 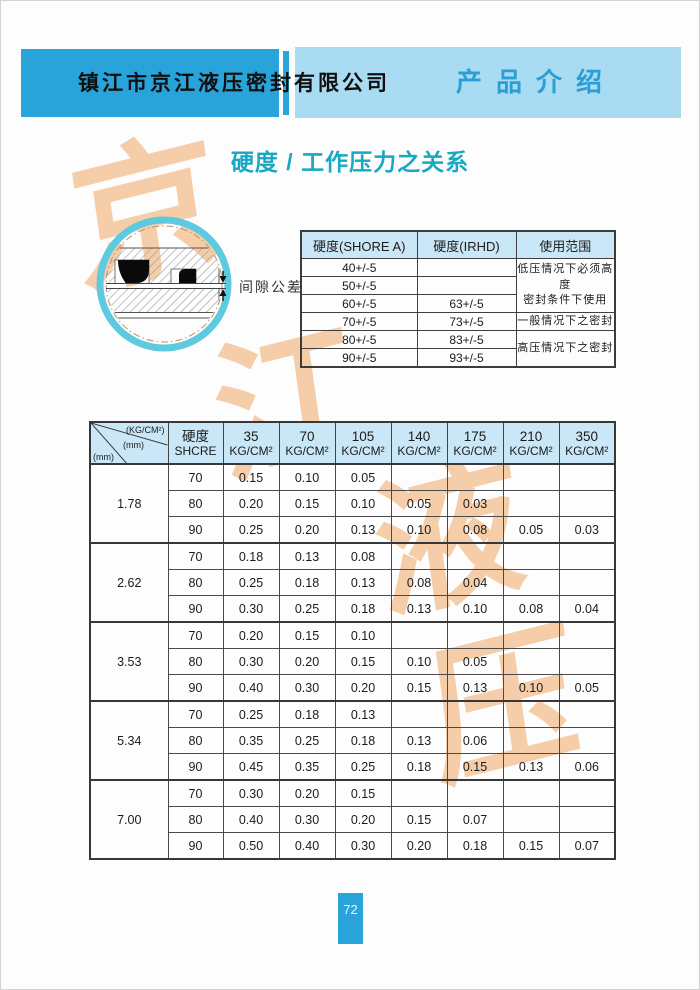 I want to click on pressure-row: 90 0.45 0.35 0.25 0.18 0.15 0.13 0.06, so click(x=353, y=767).